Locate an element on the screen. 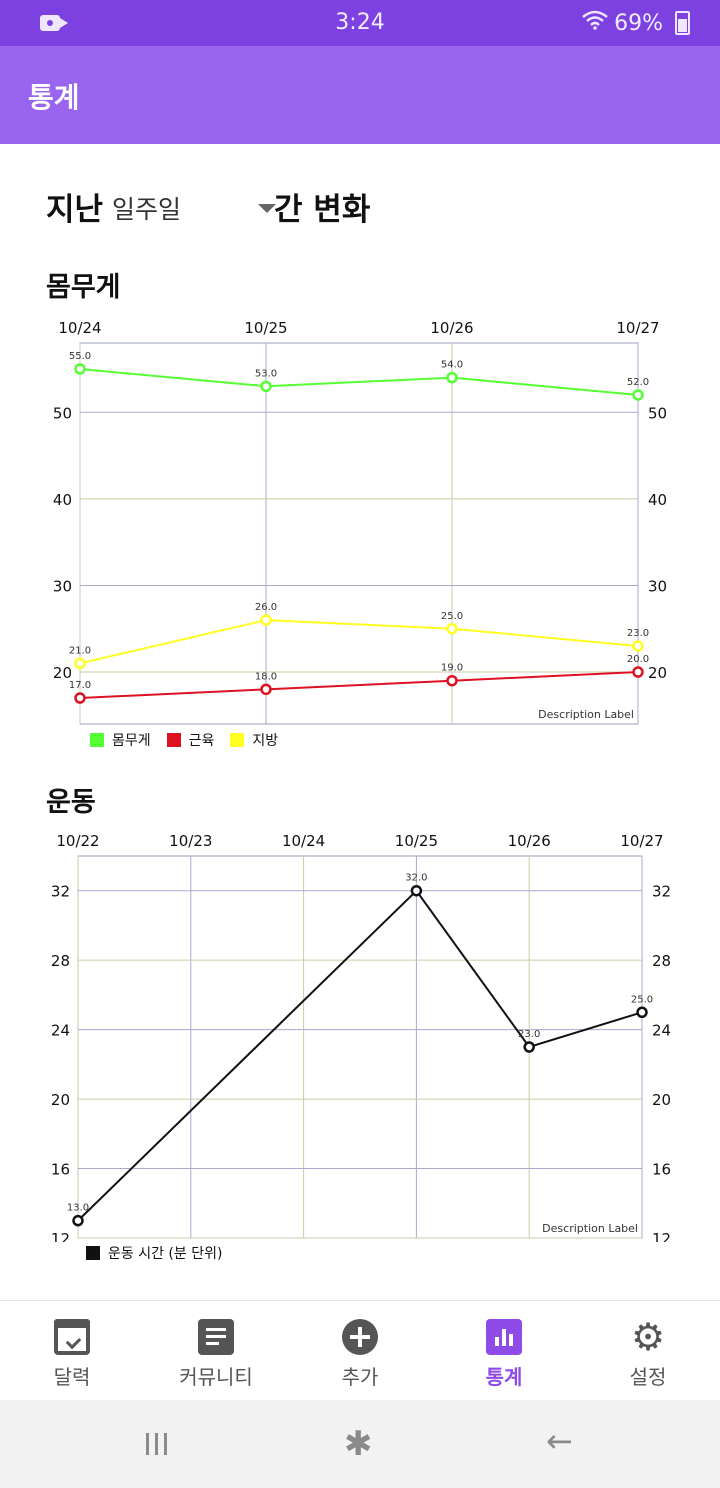 This screenshot has width=720, height=1488. data-label: 55.0 is located at coordinates (80, 356).